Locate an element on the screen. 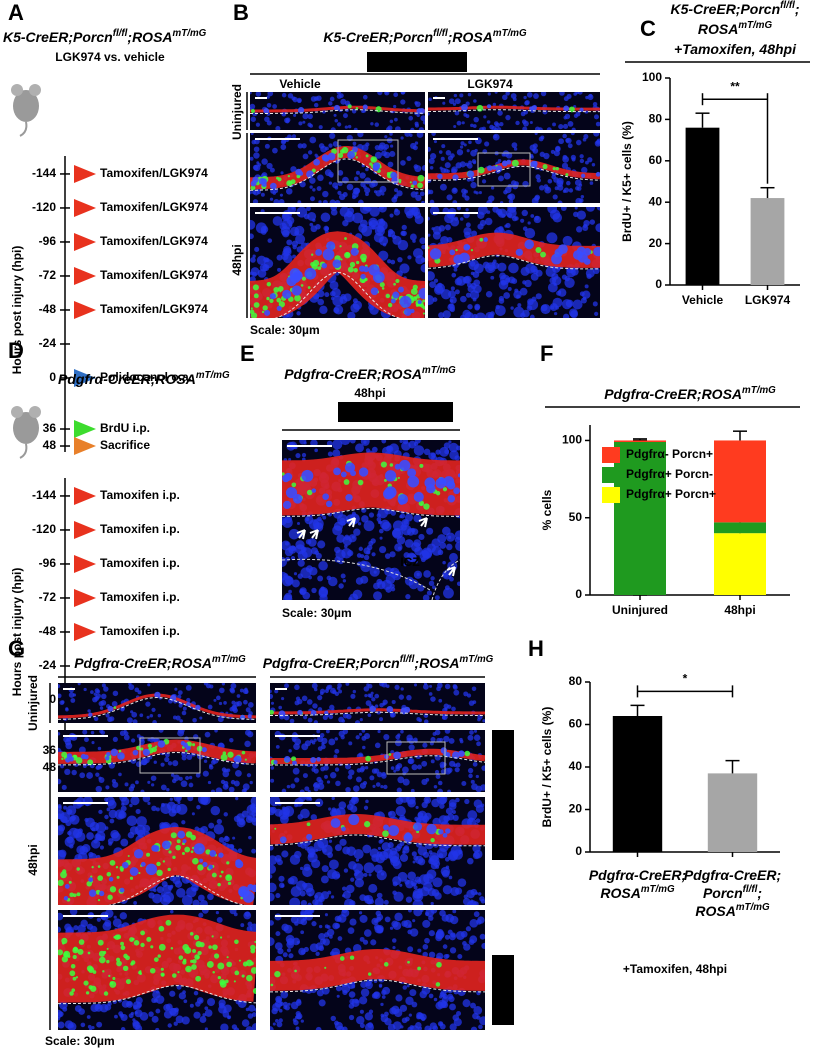  bar is located at coordinates (732, 812).